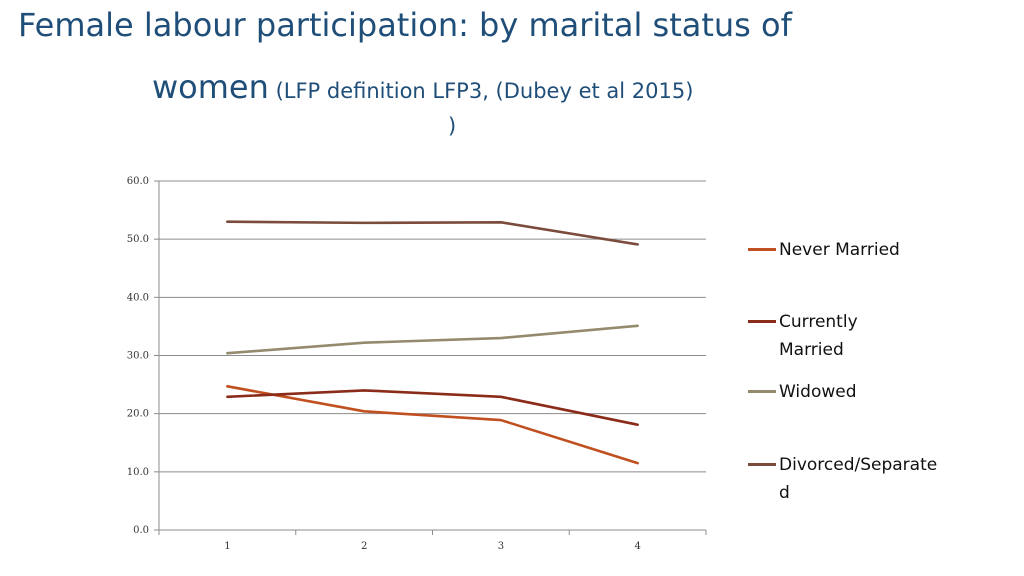 This screenshot has width=1024, height=576. I want to click on y-tick-label: 30.0, so click(138, 356).